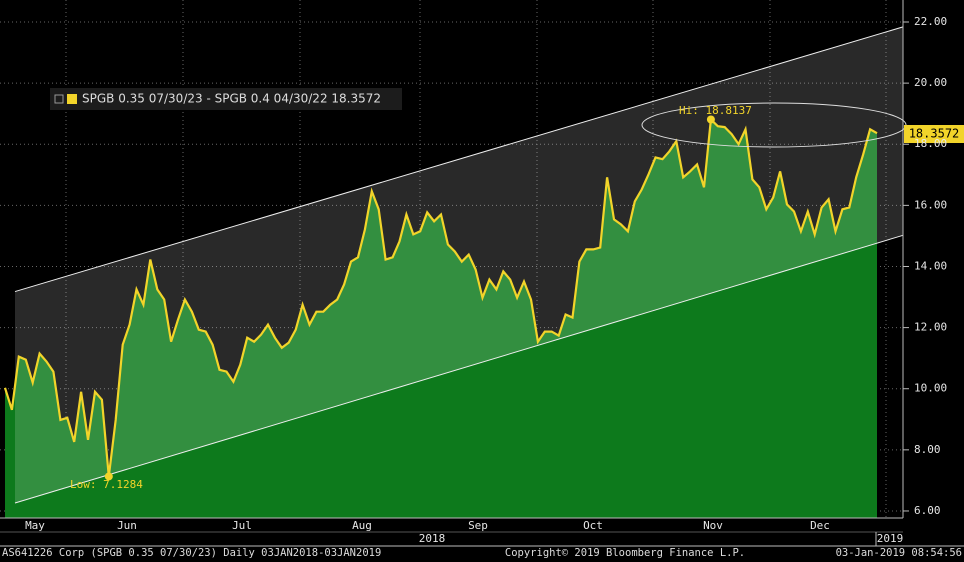 The image size is (964, 562). Describe the element at coordinates (242, 525) in the screenshot. I see `x-tick-label: Jul` at that location.